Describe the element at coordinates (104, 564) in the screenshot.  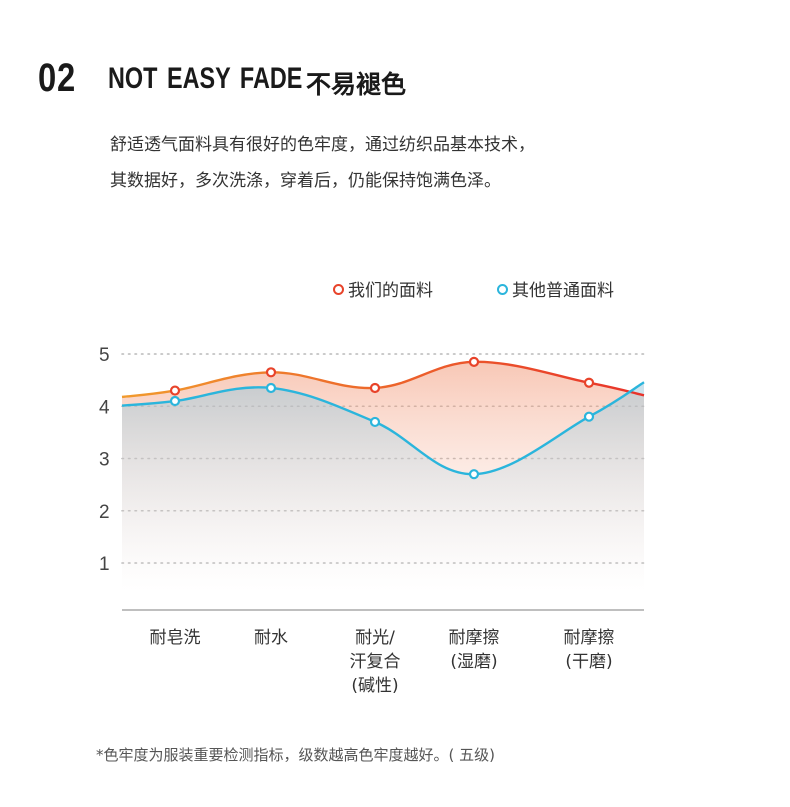
I see `y-tick-label: 1` at that location.